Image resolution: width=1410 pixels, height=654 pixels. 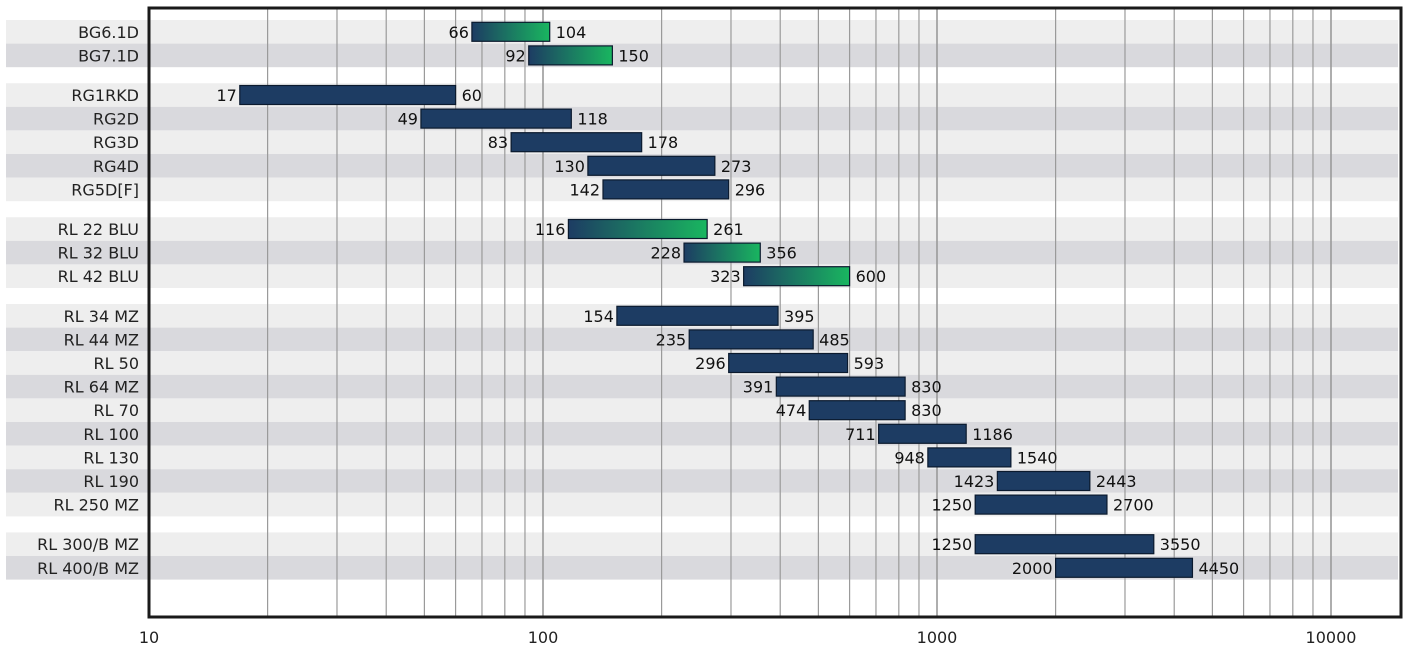 What do you see at coordinates (1180, 544) in the screenshot?
I see `range-max-label: 3550` at bounding box center [1180, 544].